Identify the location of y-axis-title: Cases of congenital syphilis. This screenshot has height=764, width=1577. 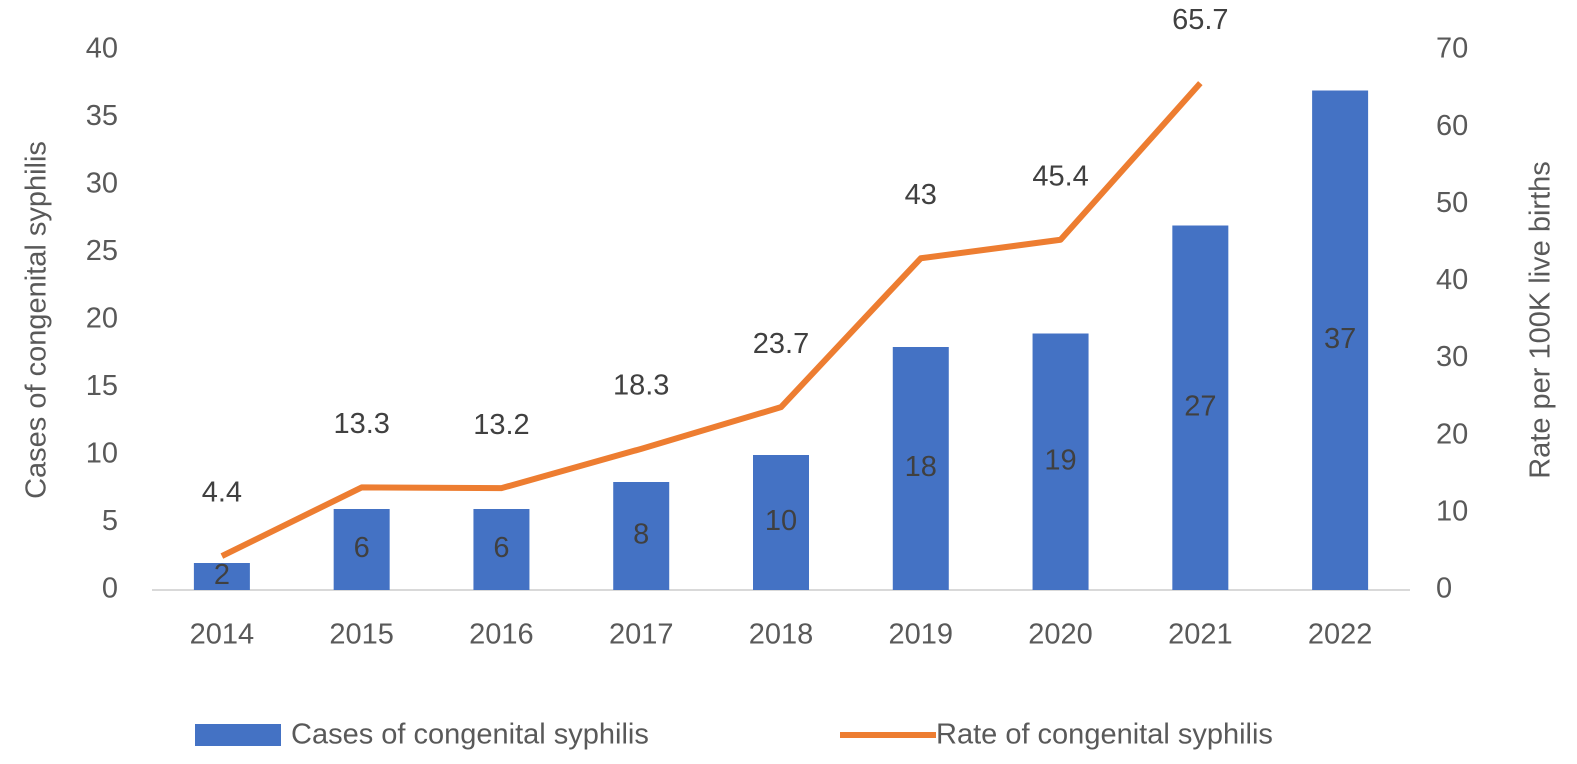
(37, 320).